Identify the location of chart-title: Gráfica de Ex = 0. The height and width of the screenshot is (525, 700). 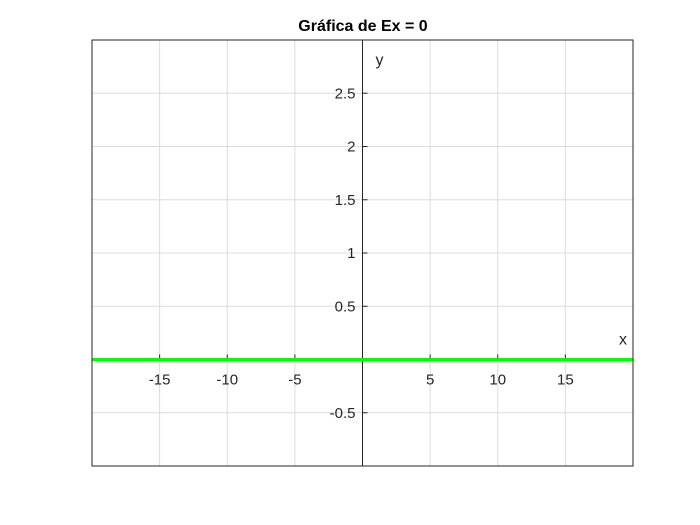
(363, 26).